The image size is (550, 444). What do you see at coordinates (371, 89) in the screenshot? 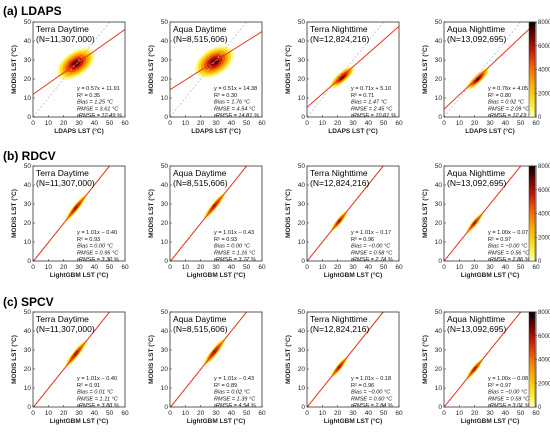
I see `fit-equation: y = 0.71x + 5.10` at bounding box center [371, 89].